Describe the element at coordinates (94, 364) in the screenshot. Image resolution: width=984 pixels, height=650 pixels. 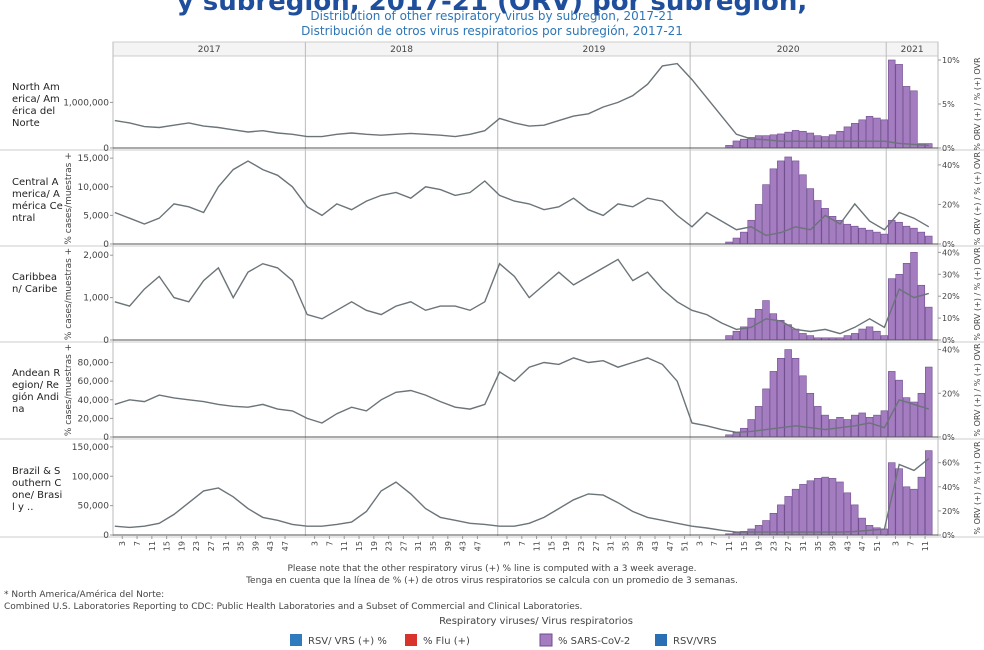
I see `y-tick-label: 80,000` at that location.